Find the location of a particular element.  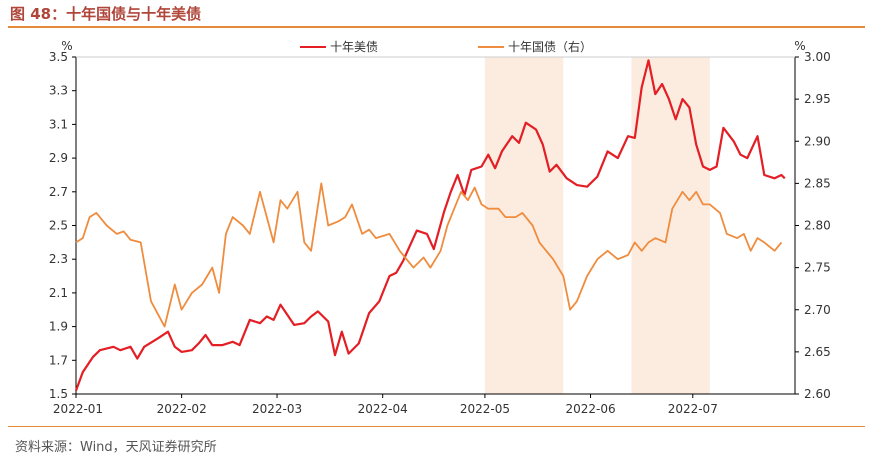

right-axis-unit: % is located at coordinates (799, 46).